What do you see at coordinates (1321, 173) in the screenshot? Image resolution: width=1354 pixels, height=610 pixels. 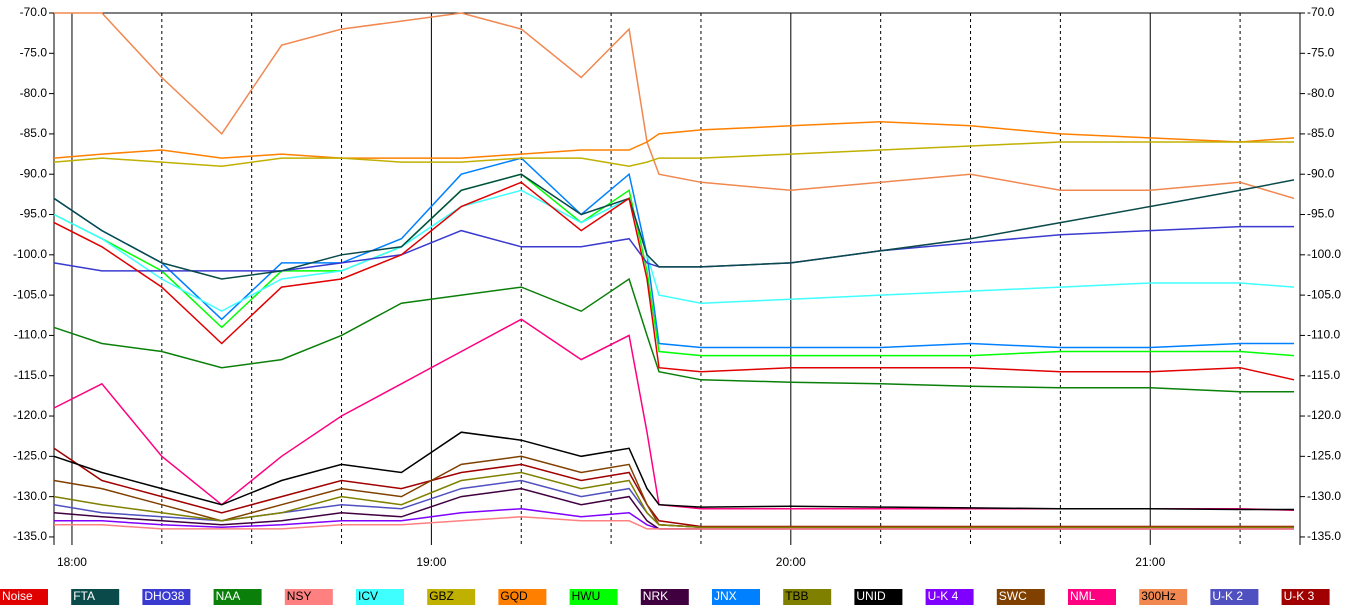 I see `y2-tick-label: -90.0` at bounding box center [1321, 173].